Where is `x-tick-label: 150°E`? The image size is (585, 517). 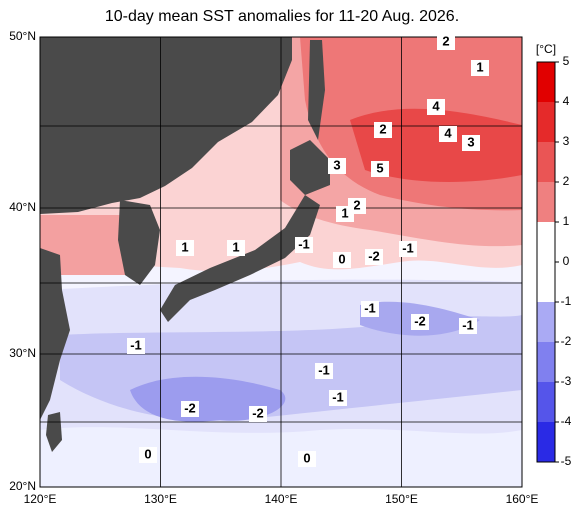 x-tick-label: 150°E is located at coordinates (401, 499).